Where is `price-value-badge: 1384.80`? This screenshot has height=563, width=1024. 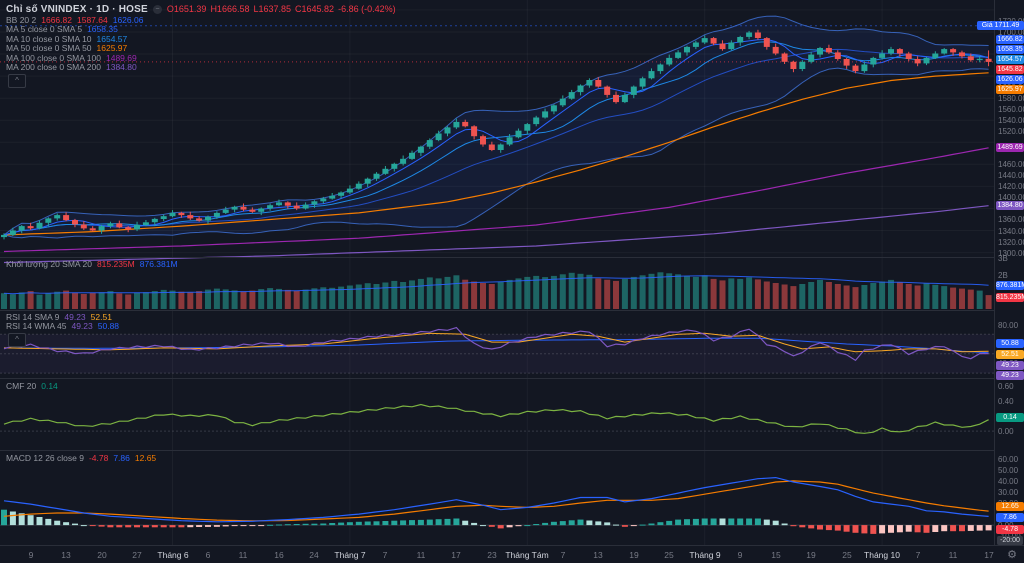
price-value-badge: 1384.80 is located at coordinates (1010, 205).